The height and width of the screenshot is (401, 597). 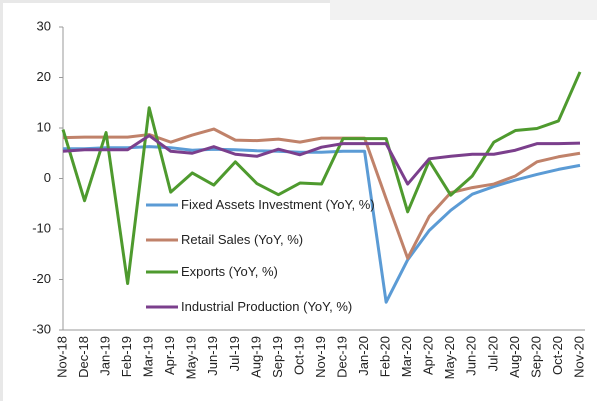 I want to click on y-tick-label: 30, so click(x=44, y=25).